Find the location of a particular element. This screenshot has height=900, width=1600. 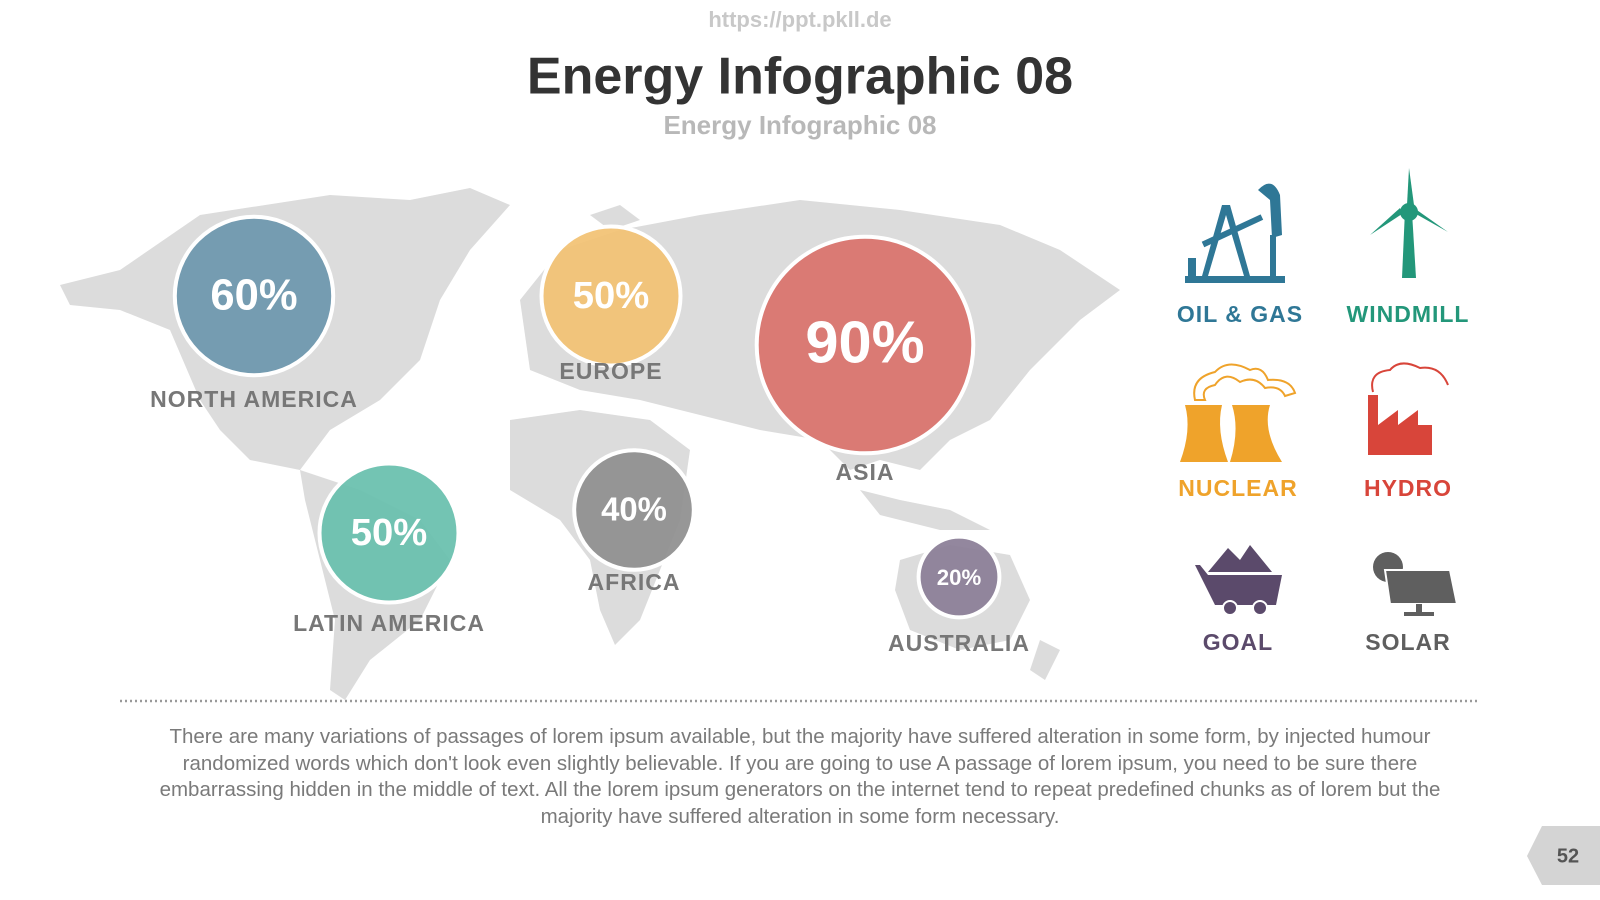

region-value: 60% is located at coordinates (253, 296).